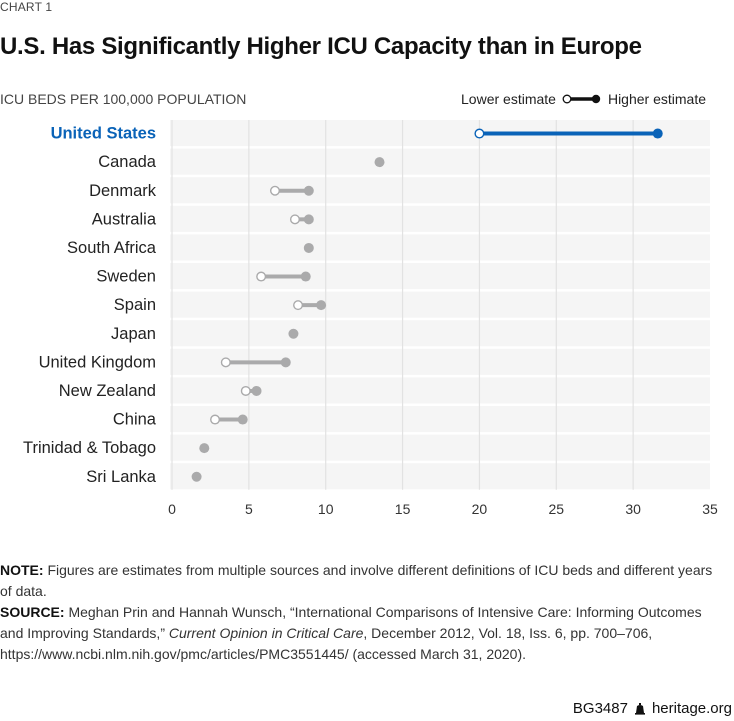 Image resolution: width=734 pixels, height=721 pixels. I want to click on category-label: South Africa, so click(112, 248).